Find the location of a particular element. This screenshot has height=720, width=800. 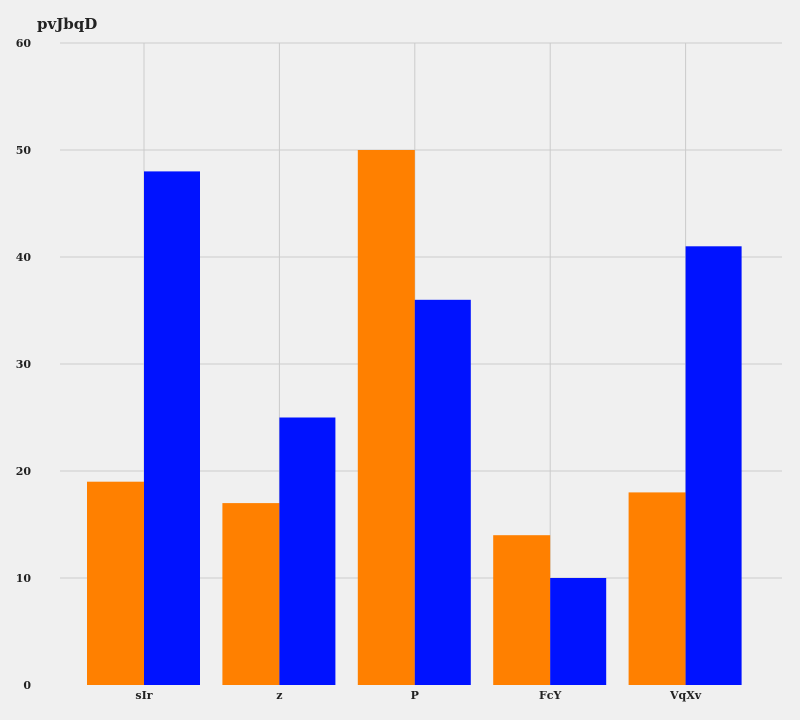

bar-series-1-z is located at coordinates (251, 594).